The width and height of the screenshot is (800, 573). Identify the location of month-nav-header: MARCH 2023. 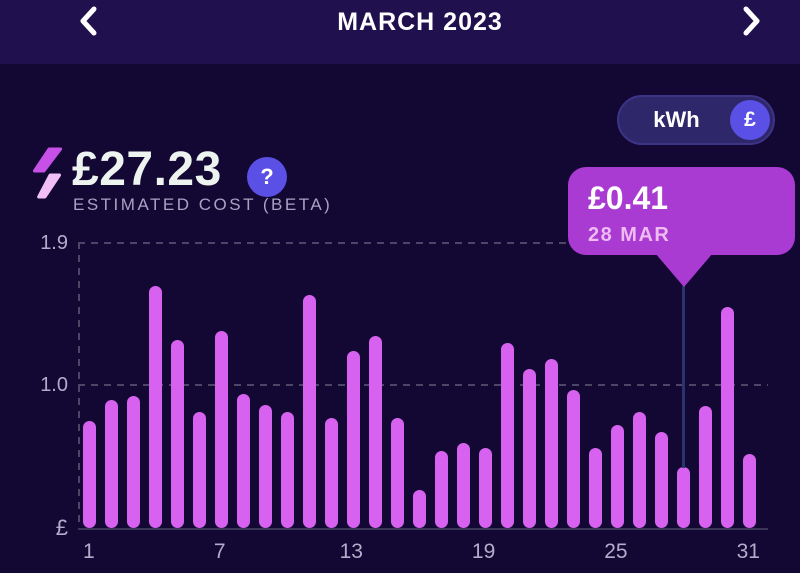
(400, 32).